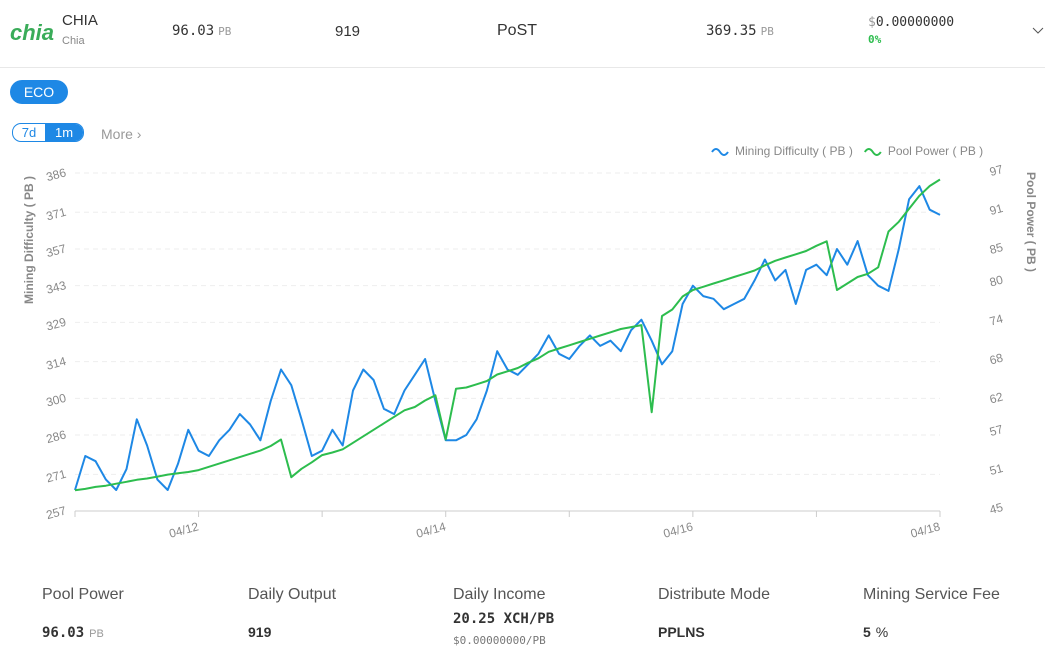 This screenshot has height=662, width=1055. I want to click on eco-button: ECO, so click(39, 92).